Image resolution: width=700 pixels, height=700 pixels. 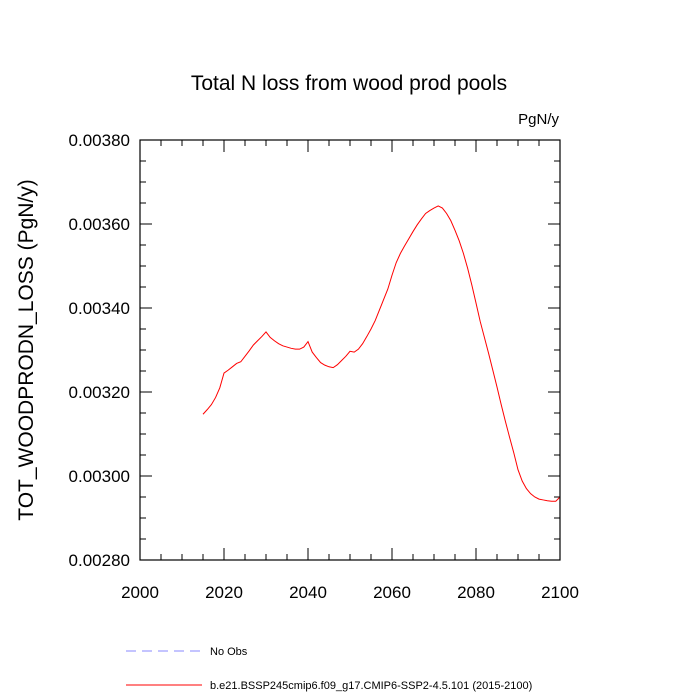 I want to click on x-tick-label: 2040, so click(x=308, y=592).